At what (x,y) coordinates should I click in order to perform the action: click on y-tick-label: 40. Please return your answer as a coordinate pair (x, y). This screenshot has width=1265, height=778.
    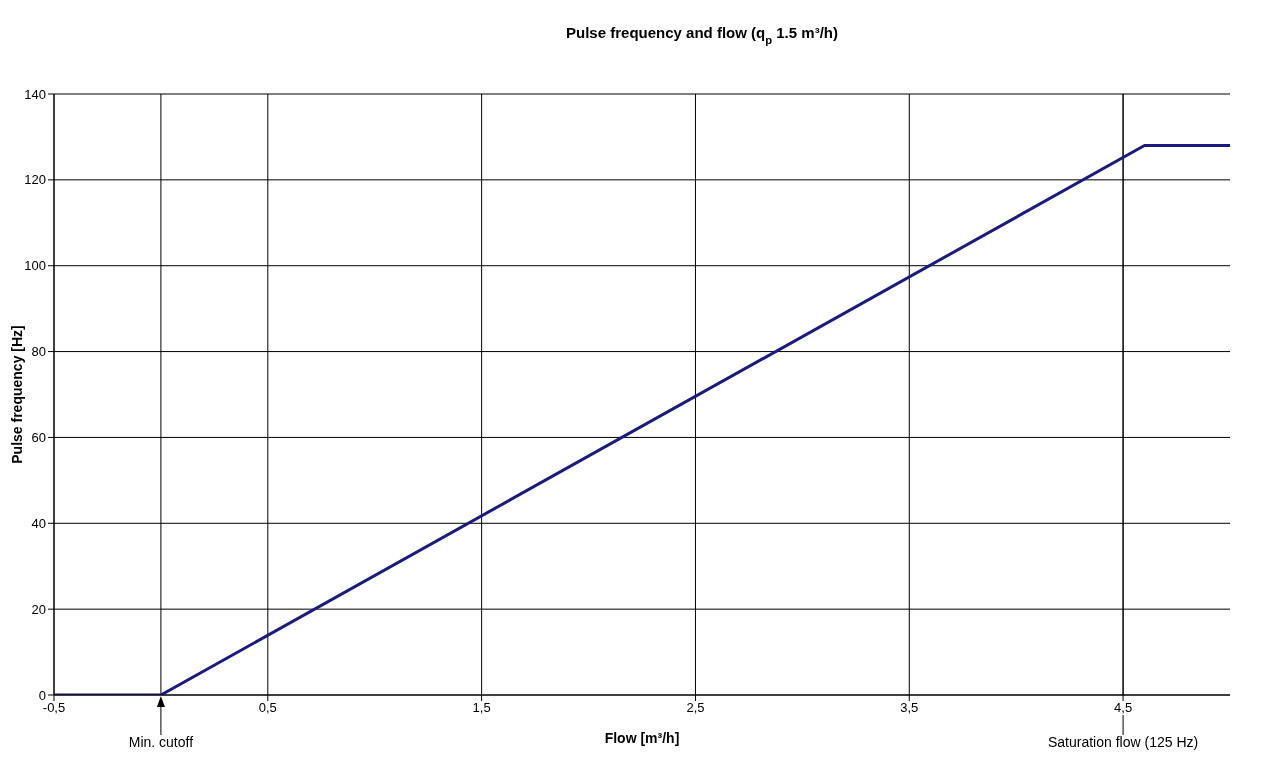
    Looking at the image, I should click on (38, 523).